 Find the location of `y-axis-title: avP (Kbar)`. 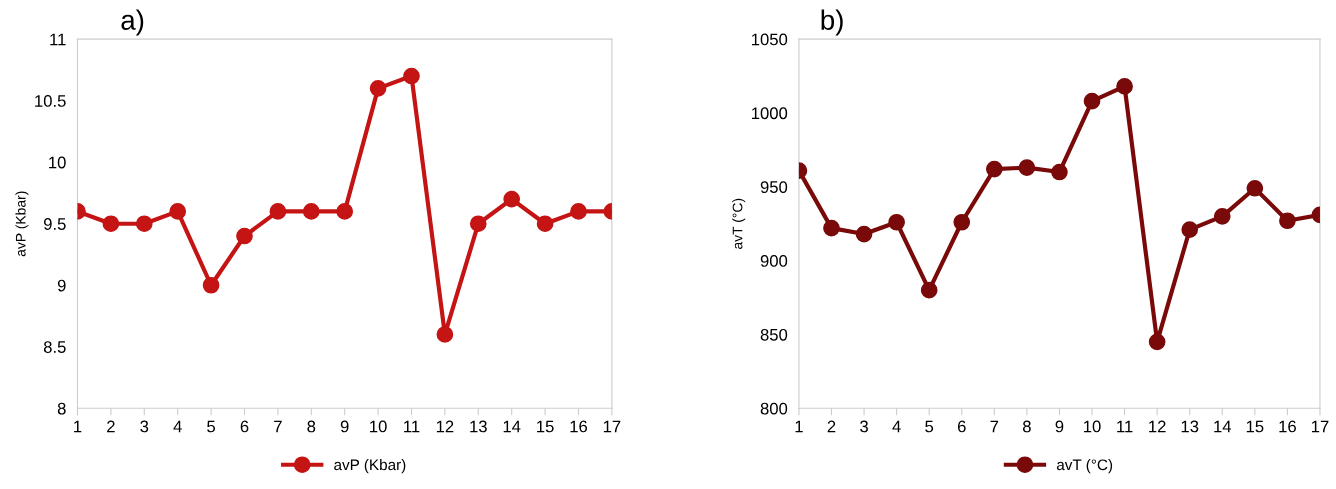

y-axis-title: avP (Kbar) is located at coordinates (22, 224).